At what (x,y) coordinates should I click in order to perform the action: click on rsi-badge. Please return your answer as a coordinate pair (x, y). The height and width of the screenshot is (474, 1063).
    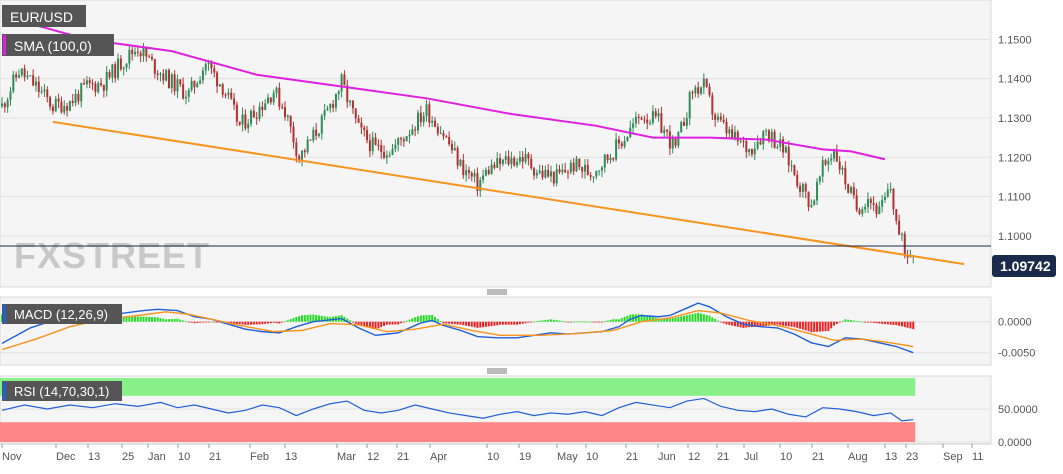
    Looking at the image, I should click on (62, 391).